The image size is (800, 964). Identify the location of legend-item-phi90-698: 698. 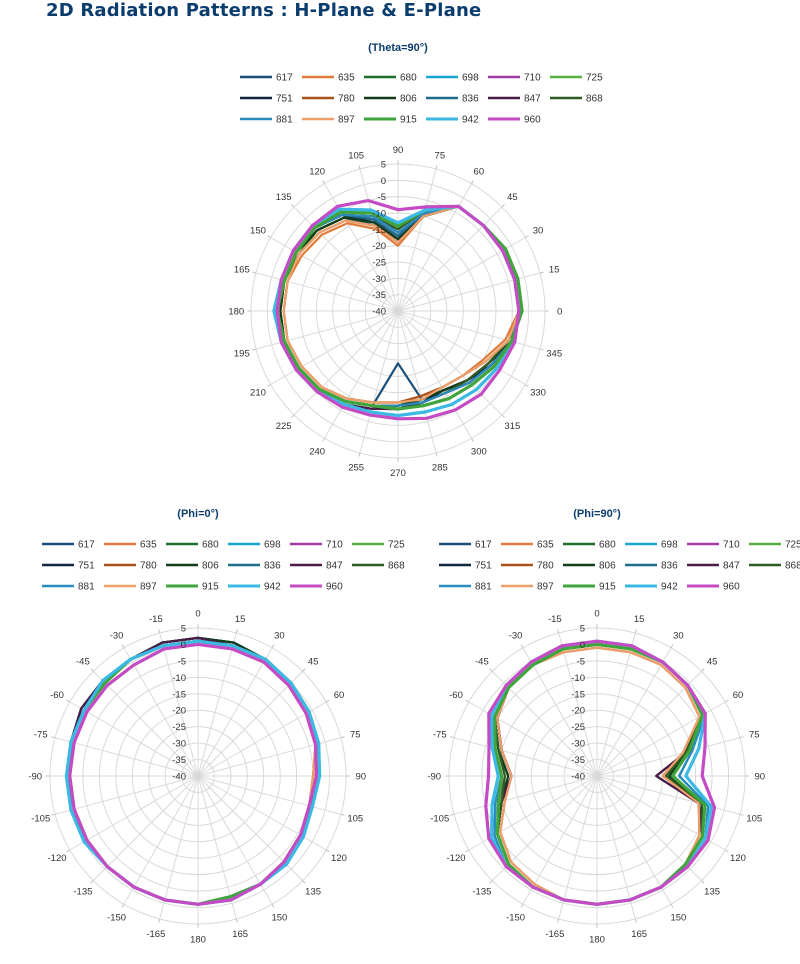
(651, 545).